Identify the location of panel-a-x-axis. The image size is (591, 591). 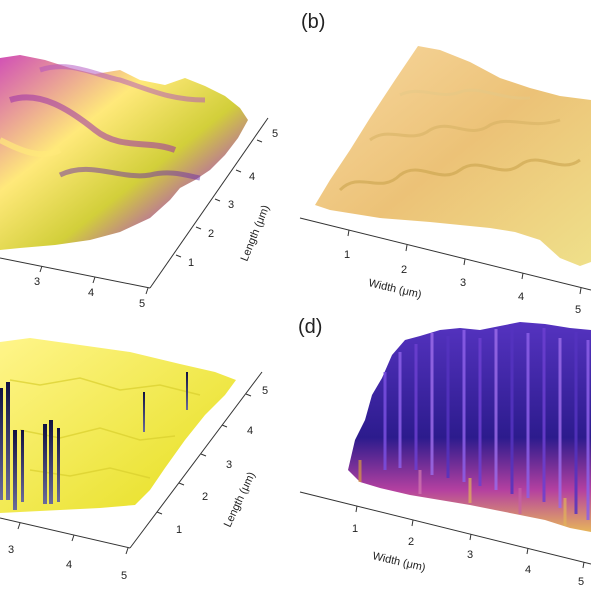
(75, 273).